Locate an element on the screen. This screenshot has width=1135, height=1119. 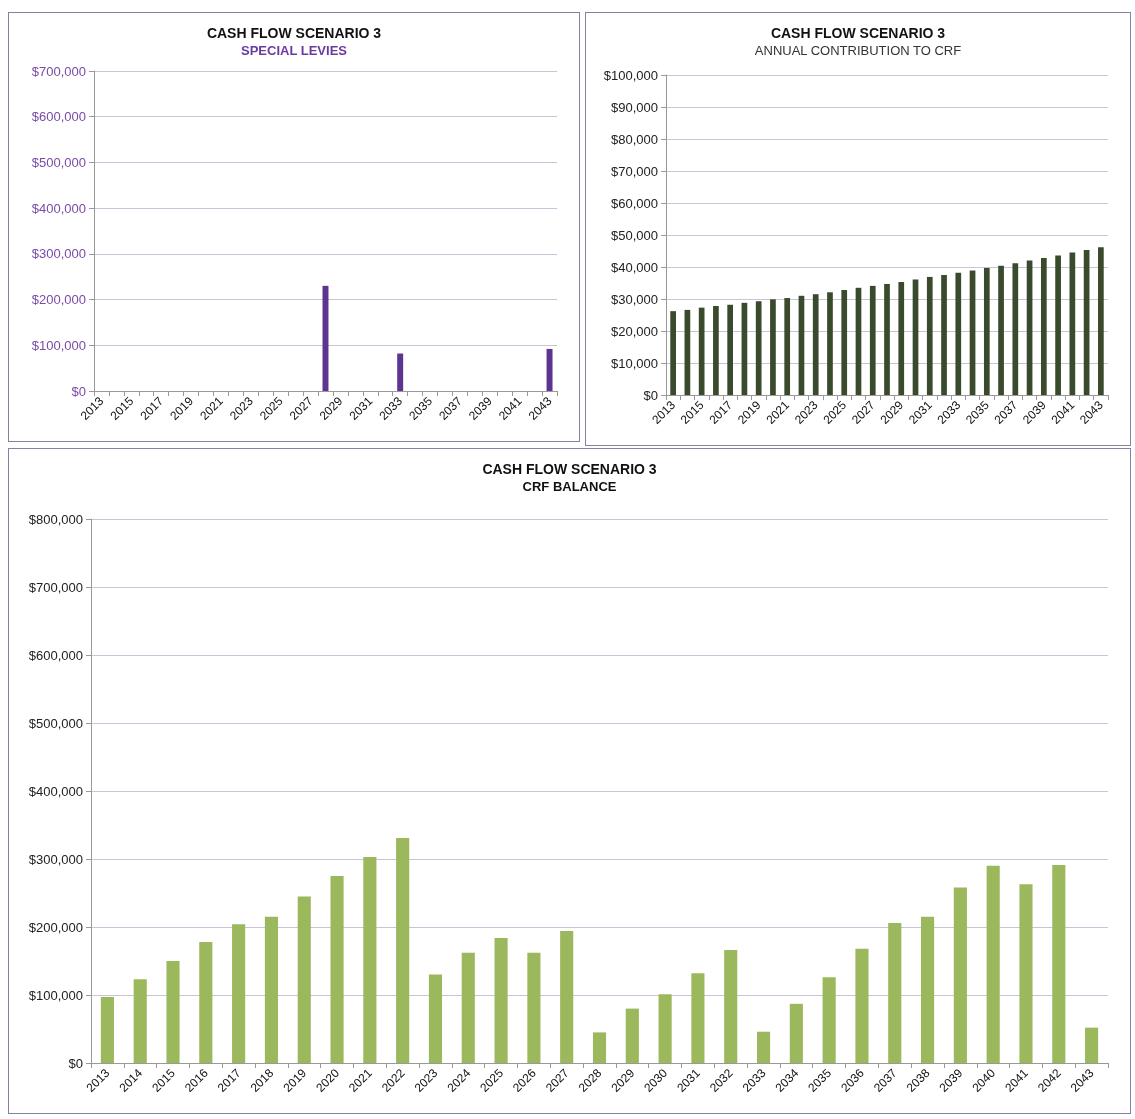
chart-subtitle: CRF BALANCE is located at coordinates (569, 486).